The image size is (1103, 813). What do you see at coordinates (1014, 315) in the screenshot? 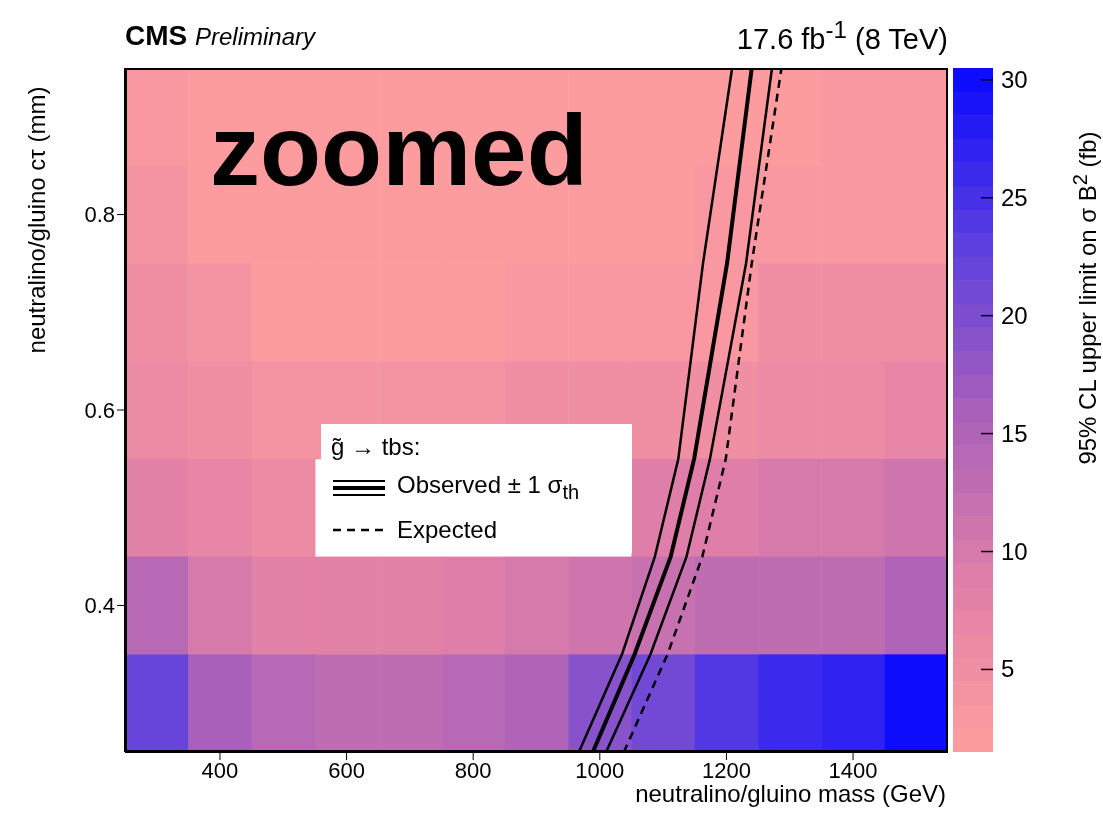
I see `color-bar-label: 20` at bounding box center [1014, 315].